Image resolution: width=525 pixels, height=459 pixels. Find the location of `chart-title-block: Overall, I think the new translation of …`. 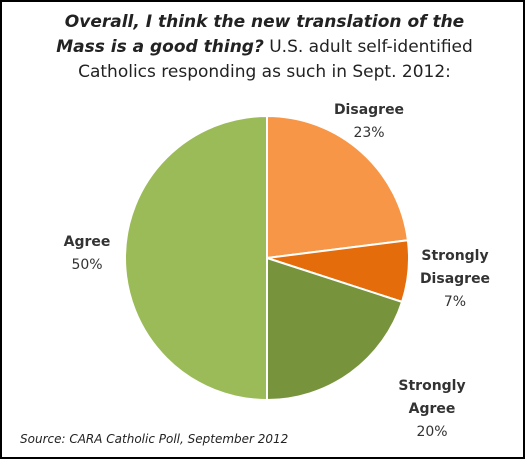

chart-title-block: Overall, I think the new translation of … is located at coordinates (264, 47).